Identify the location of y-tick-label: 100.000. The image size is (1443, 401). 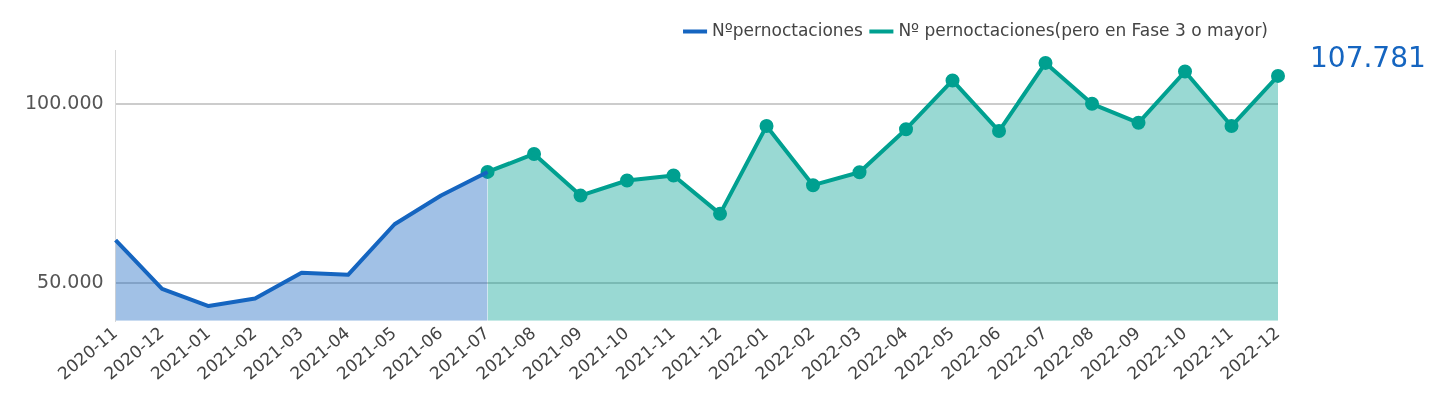
(64, 101).